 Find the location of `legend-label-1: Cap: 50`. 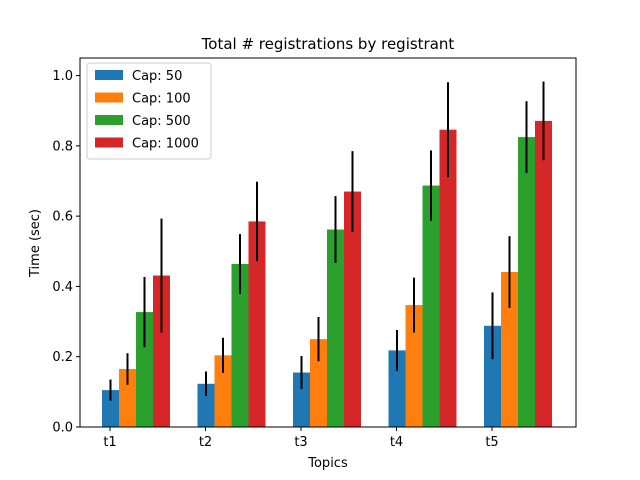

legend-label-1: Cap: 50 is located at coordinates (157, 76).